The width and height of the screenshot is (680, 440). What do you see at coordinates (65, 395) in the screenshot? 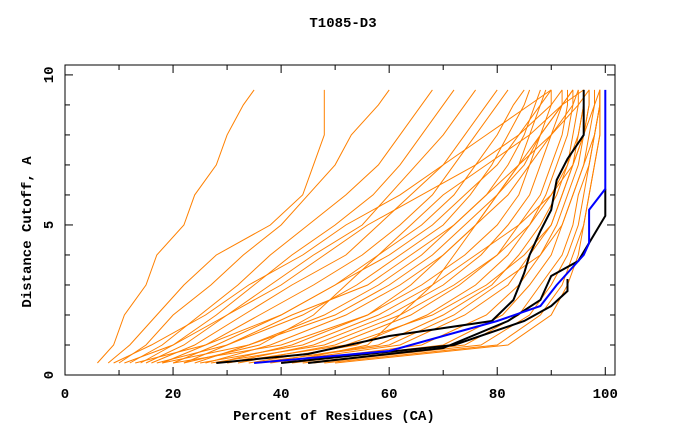
I see `x-tick-label: 0` at bounding box center [65, 395].